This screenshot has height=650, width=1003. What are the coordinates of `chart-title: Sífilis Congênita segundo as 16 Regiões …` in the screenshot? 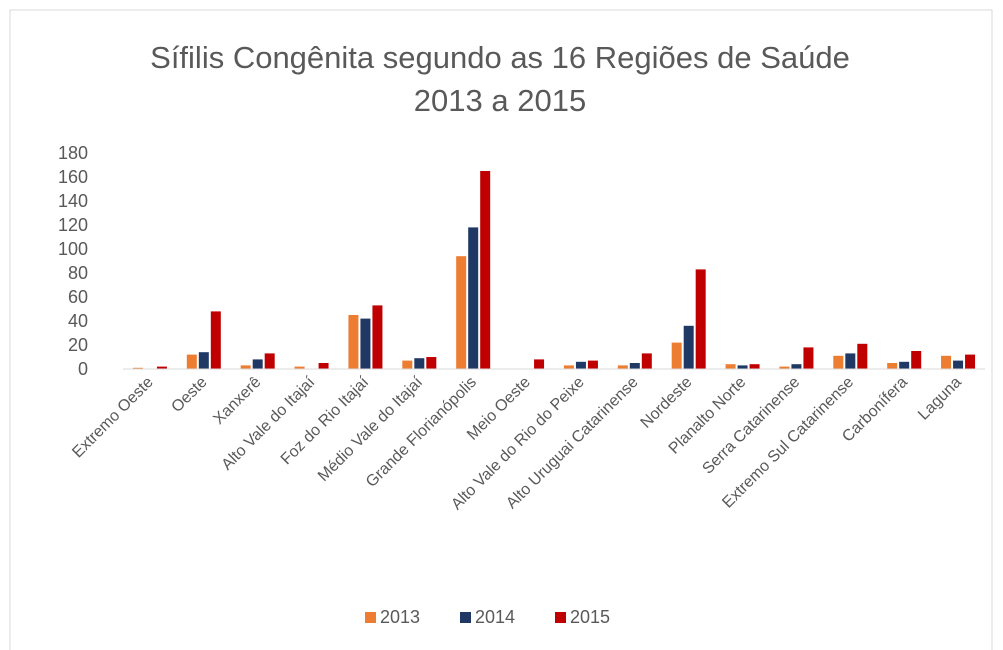 It's located at (500, 57).